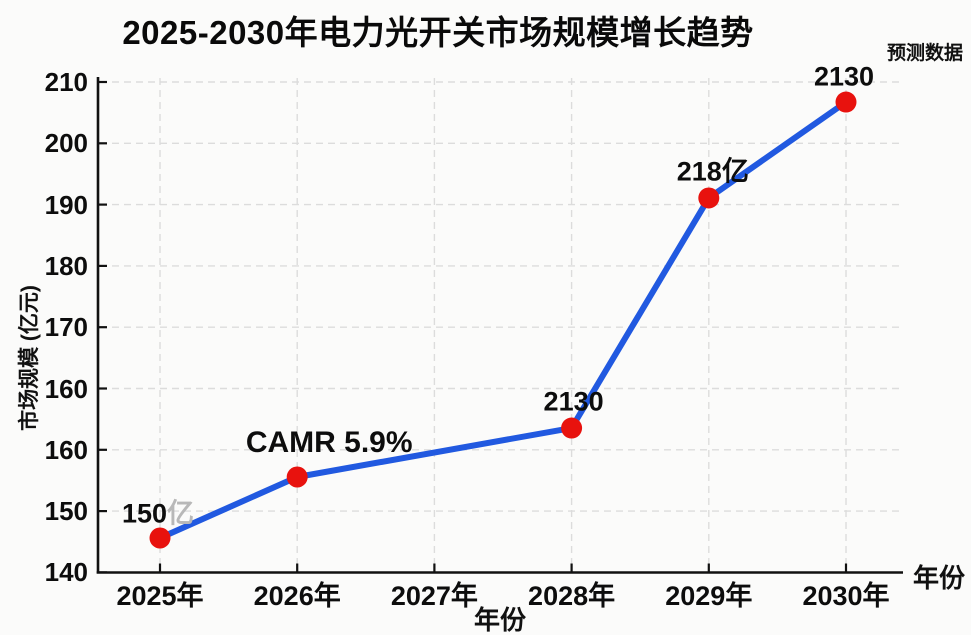 The width and height of the screenshot is (971, 635). I want to click on x-tick-label: 2027年, so click(434, 595).